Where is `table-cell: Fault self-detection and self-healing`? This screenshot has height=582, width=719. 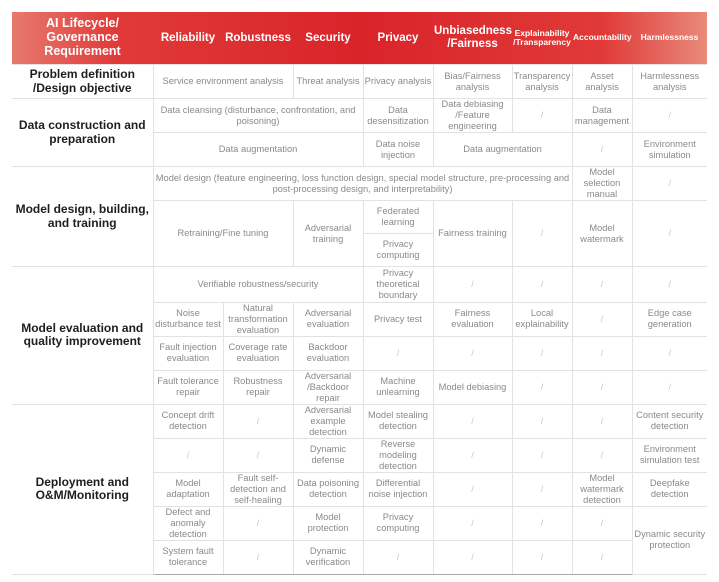 table-cell: Fault self-detection and self-healing is located at coordinates (258, 489).